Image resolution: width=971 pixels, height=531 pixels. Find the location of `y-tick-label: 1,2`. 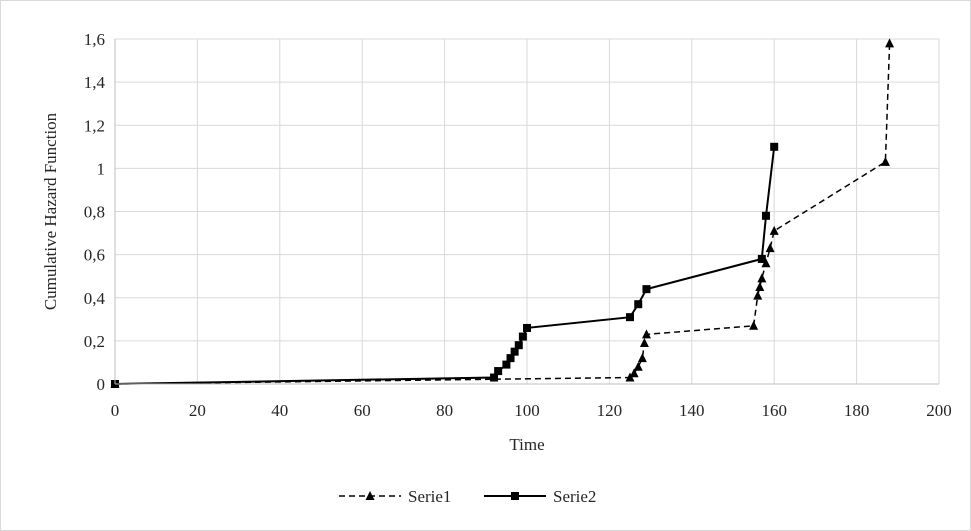

y-tick-label: 1,2 is located at coordinates (94, 125).